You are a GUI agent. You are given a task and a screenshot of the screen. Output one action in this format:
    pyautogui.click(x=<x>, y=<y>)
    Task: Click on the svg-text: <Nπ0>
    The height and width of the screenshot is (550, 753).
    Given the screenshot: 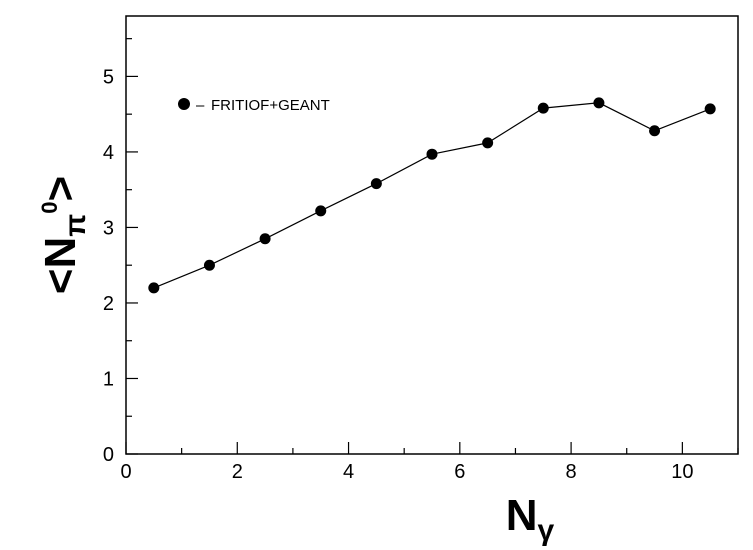 What is the action you would take?
    pyautogui.click(x=64, y=235)
    